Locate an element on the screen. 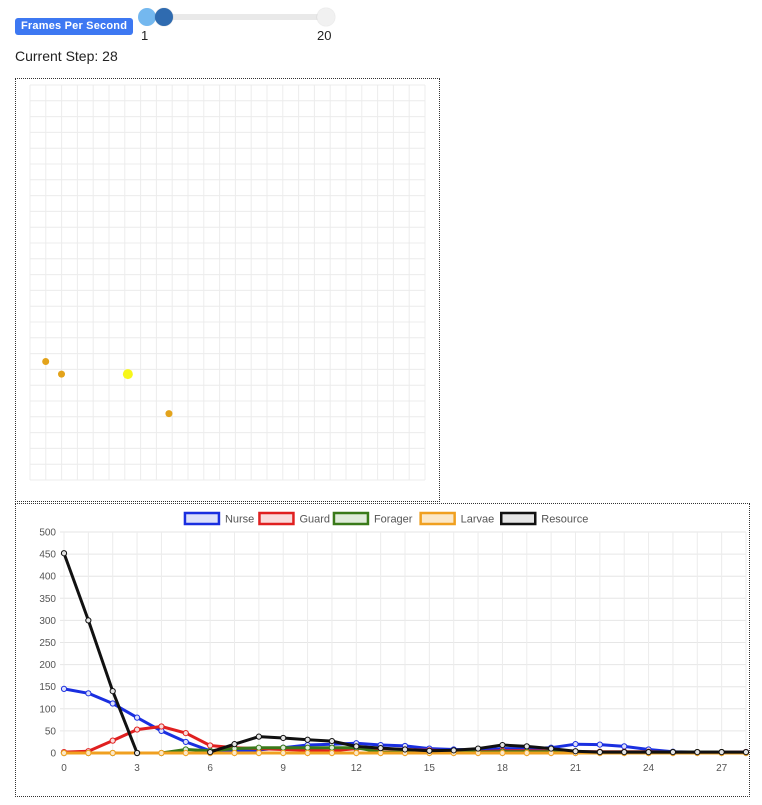 Image resolution: width=762 pixels, height=805 pixels. chart-legend: Nurse Guard Forager Larvae Resource is located at coordinates (385, 518).